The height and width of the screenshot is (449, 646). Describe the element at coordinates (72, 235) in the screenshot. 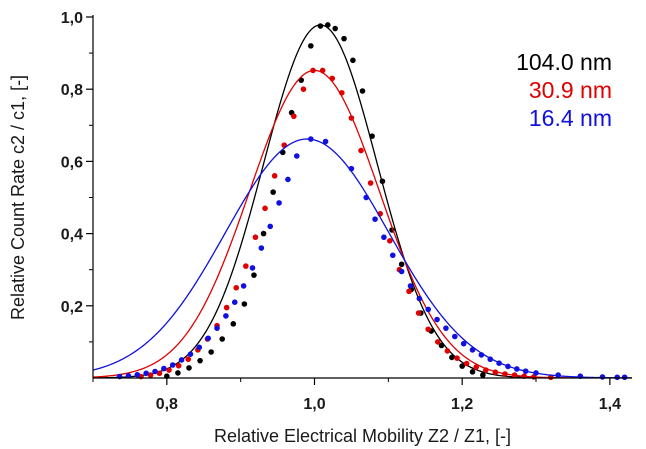

I see `y-tick-label-1: 0,4` at that location.